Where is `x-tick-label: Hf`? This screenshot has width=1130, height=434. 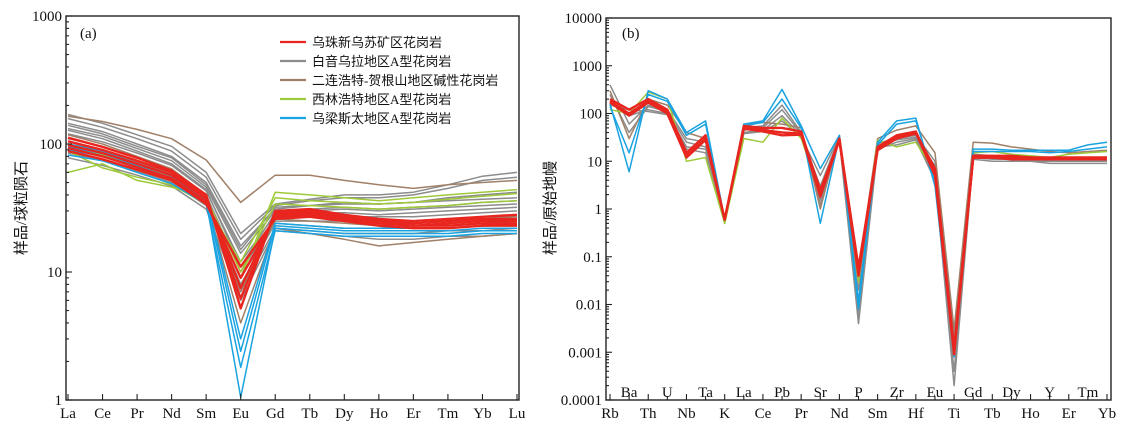
x-tick-label: Hf is located at coordinates (916, 414).